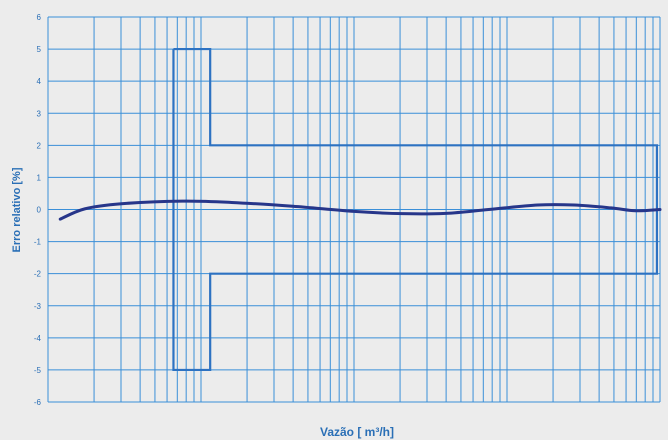  I want to click on y-tick-label: -4, so click(38, 338).